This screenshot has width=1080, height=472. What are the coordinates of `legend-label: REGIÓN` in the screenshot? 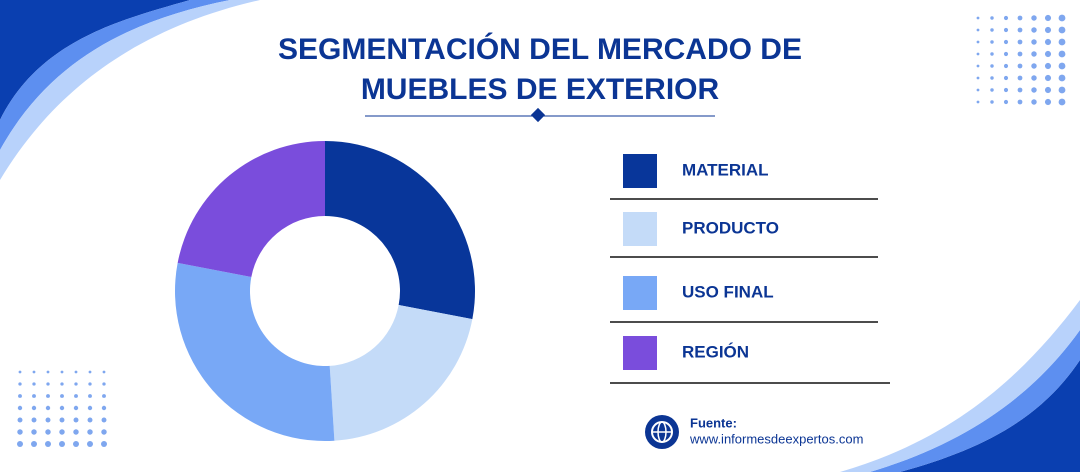 It's located at (715, 351).